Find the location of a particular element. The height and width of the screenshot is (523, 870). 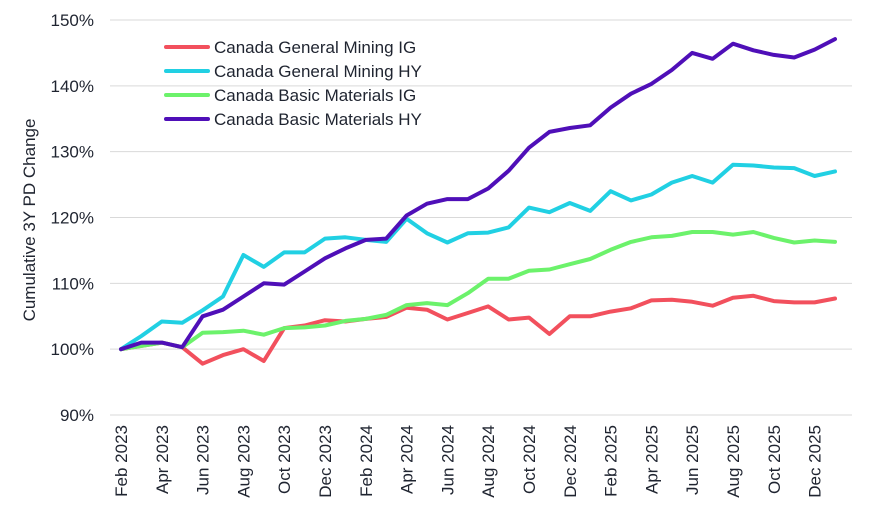

x-tick-label: Aug 2024 is located at coordinates (488, 461).